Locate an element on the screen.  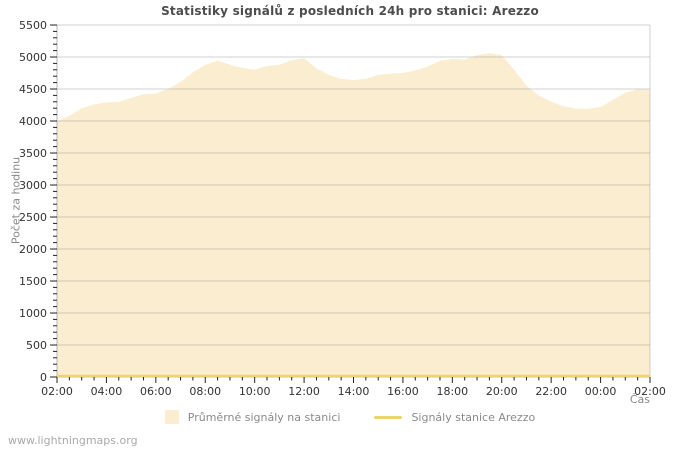
legend-label-station: Signály stanice Arezzo is located at coordinates (473, 417).